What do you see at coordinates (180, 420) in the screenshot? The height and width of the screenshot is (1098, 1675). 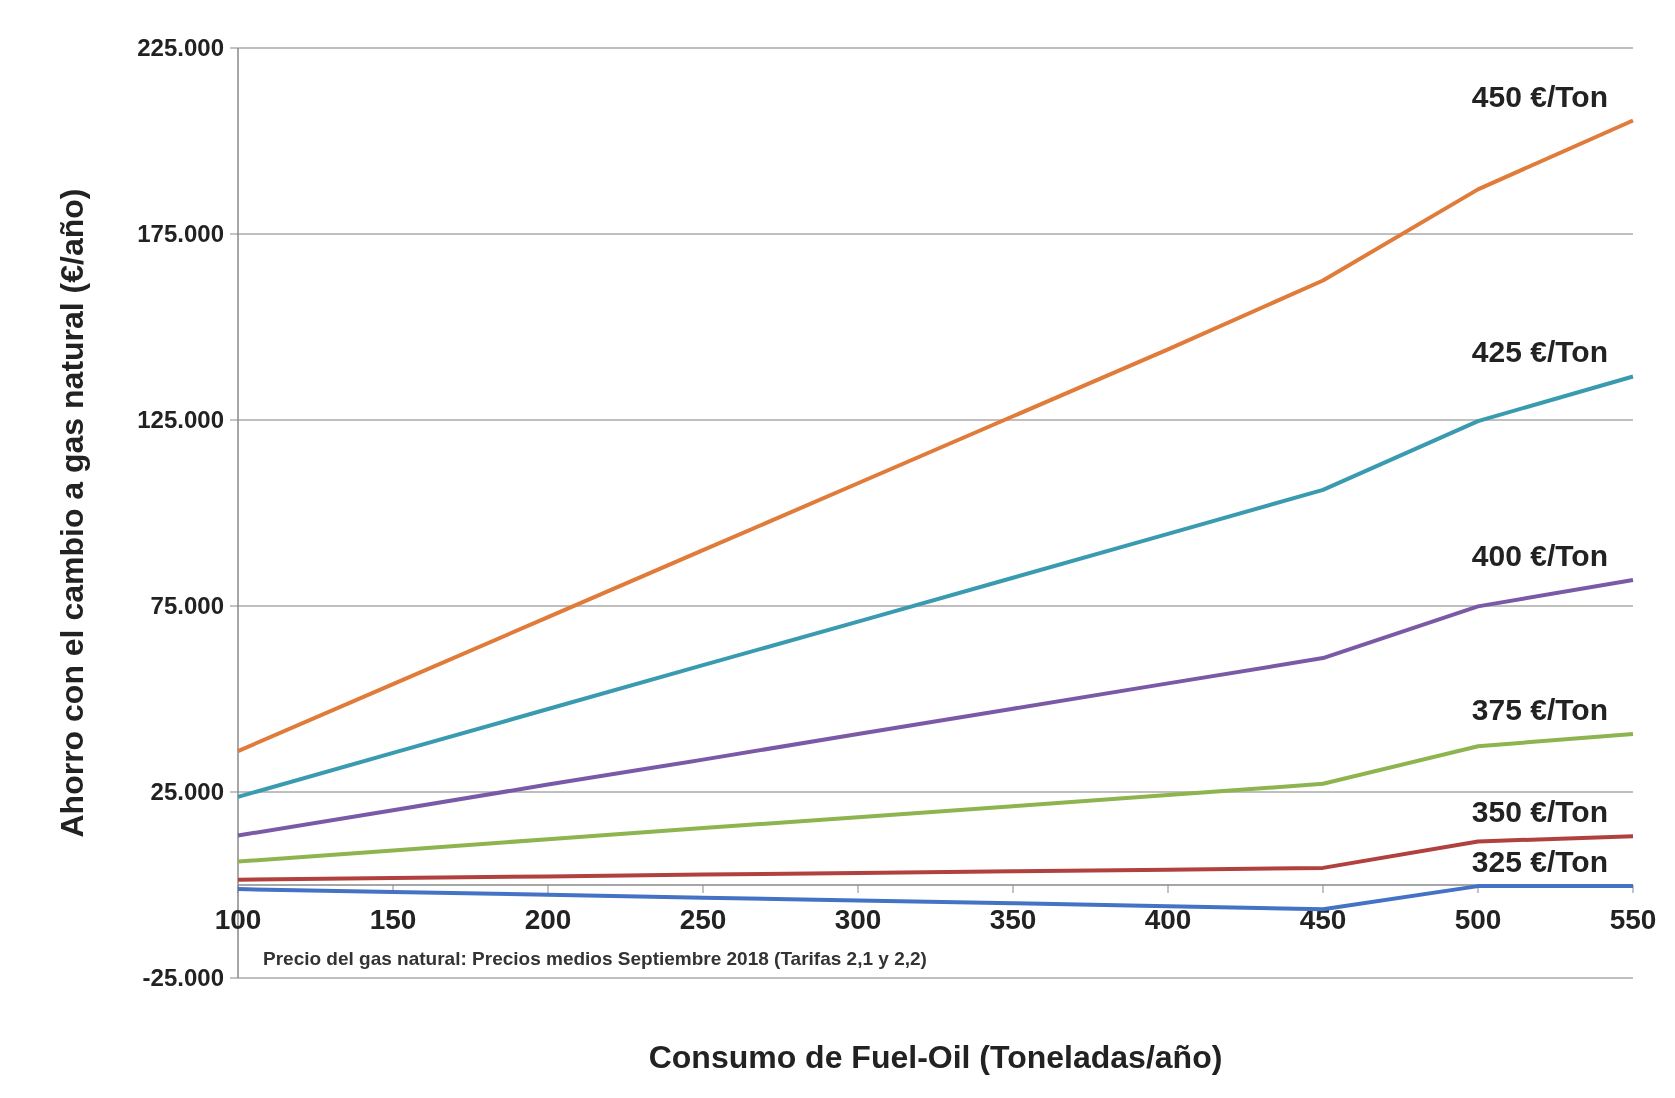 I see `y-tick-label: 125.000` at bounding box center [180, 420].